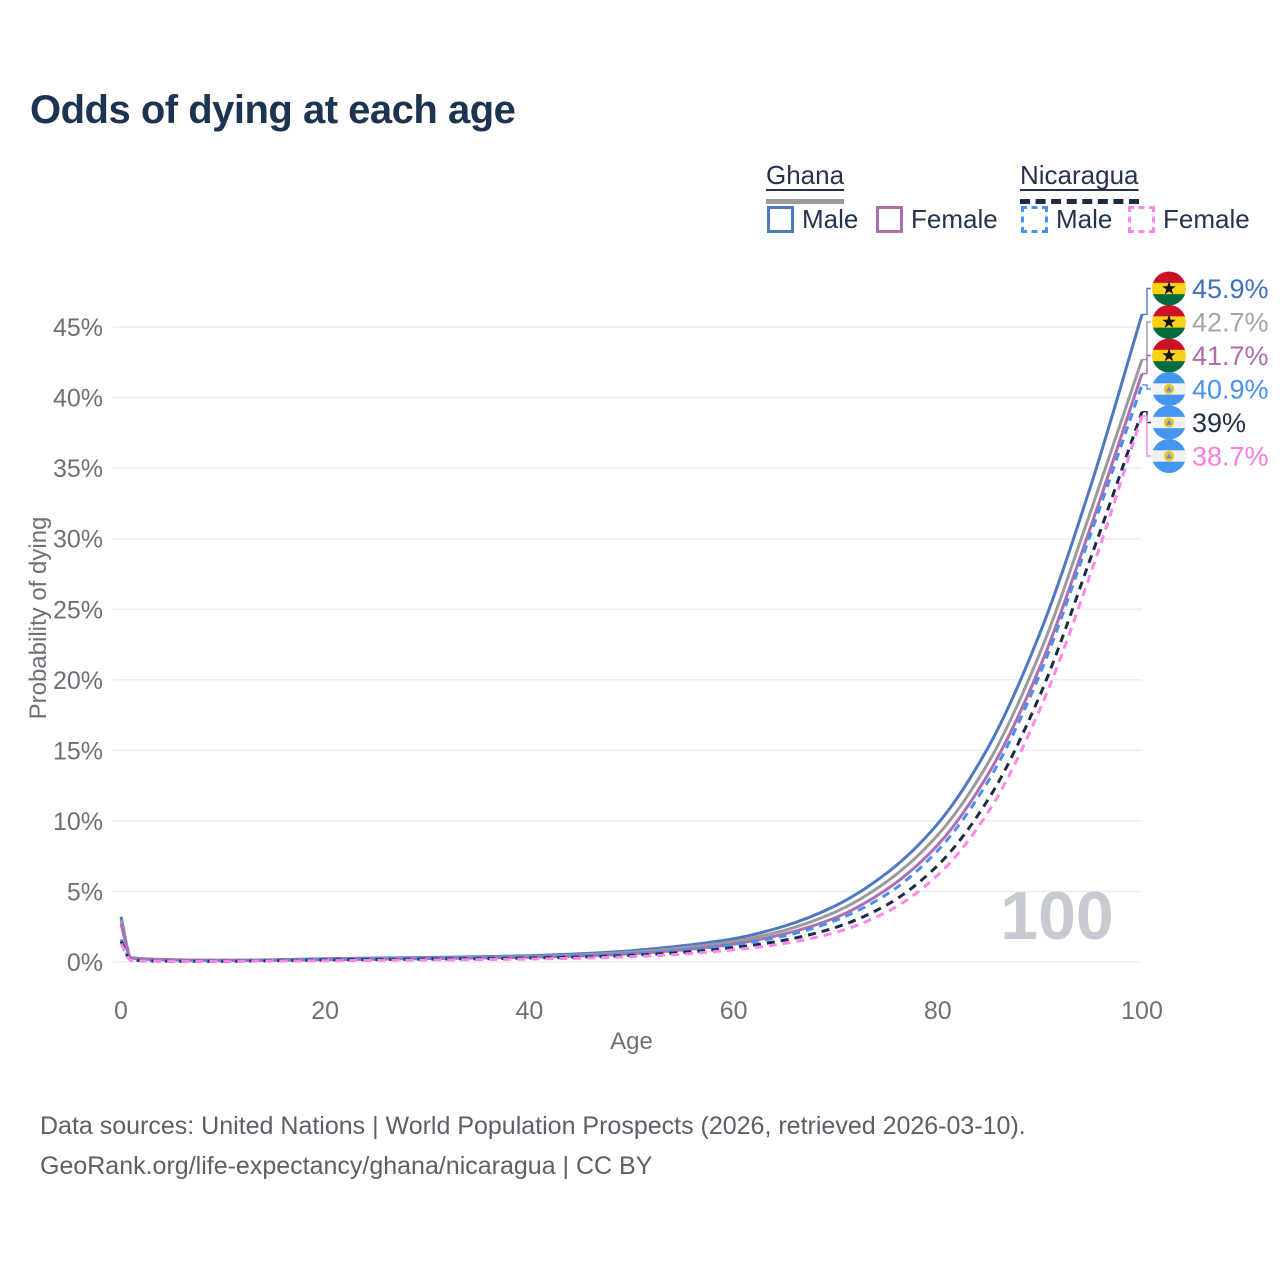 The width and height of the screenshot is (1280, 1280). What do you see at coordinates (1230, 323) in the screenshot?
I see `end-value-label-ghana-all: 42.7%` at bounding box center [1230, 323].